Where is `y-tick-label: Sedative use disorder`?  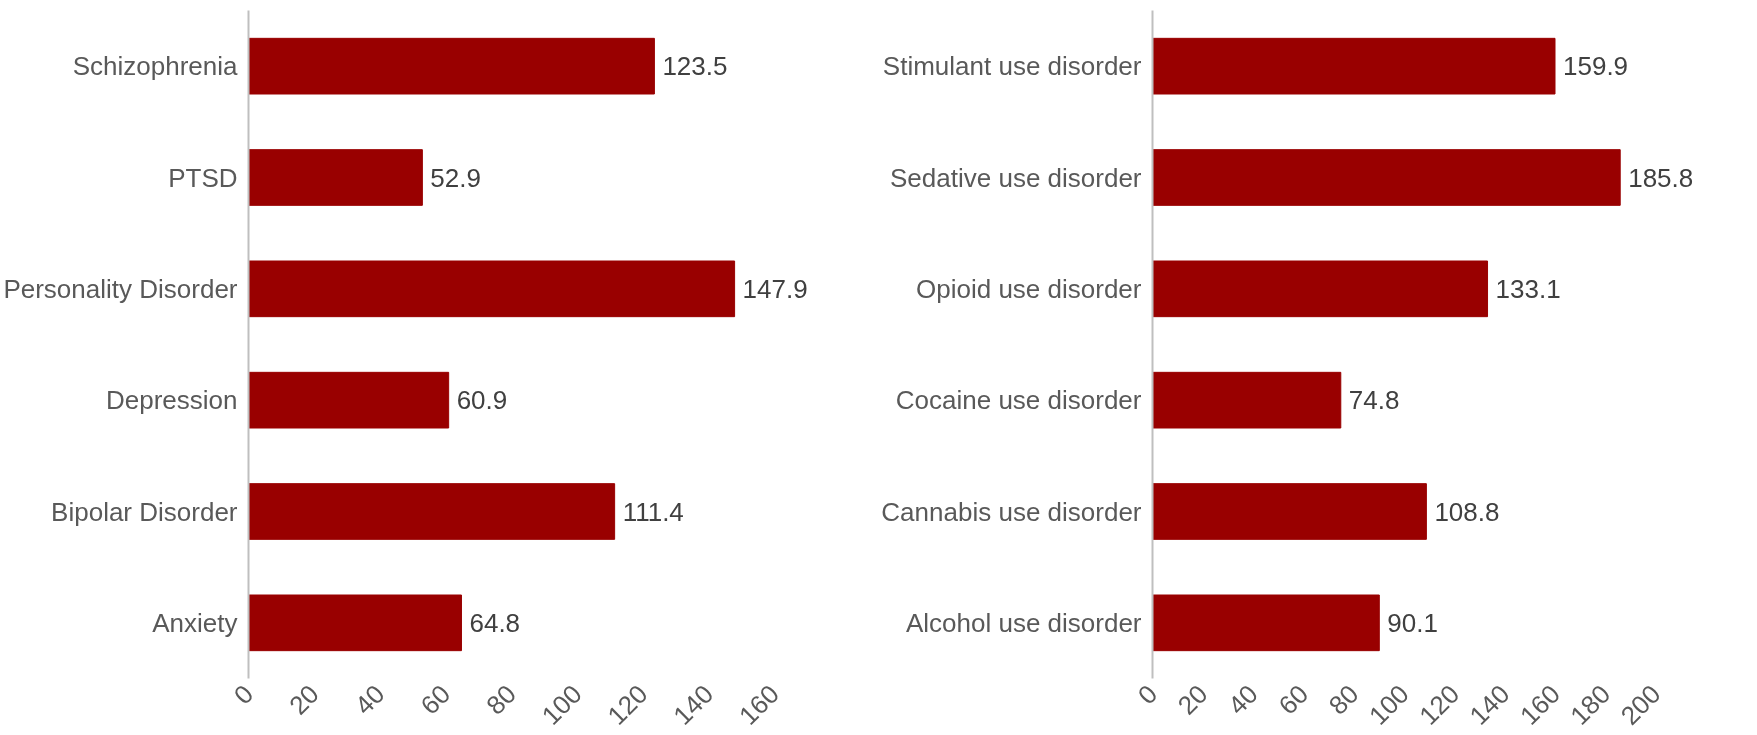
y-tick-label: Sedative use disorder is located at coordinates (1016, 177).